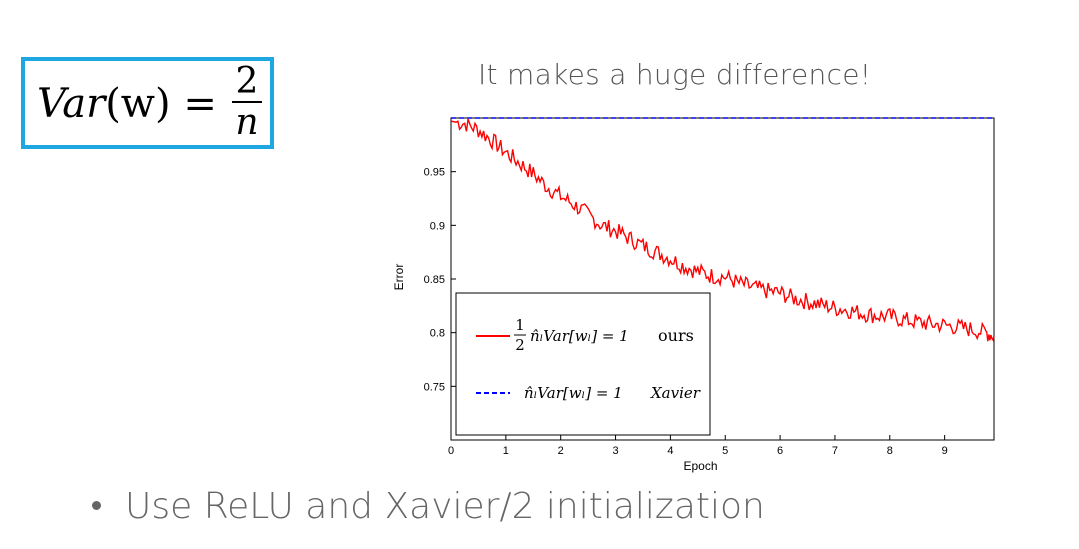  I want to click on y-tick-label: 0.95, so click(434, 173).